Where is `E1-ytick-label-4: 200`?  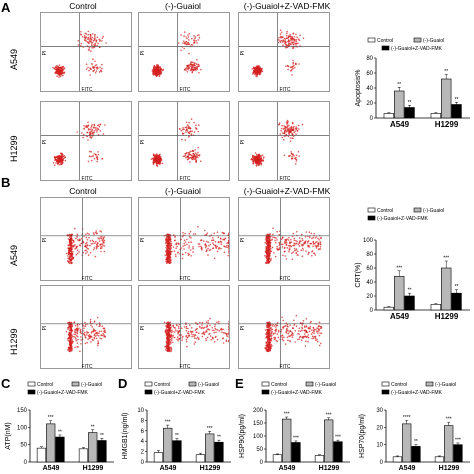 E1-ytick-label-4: 200 is located at coordinates (258, 411).